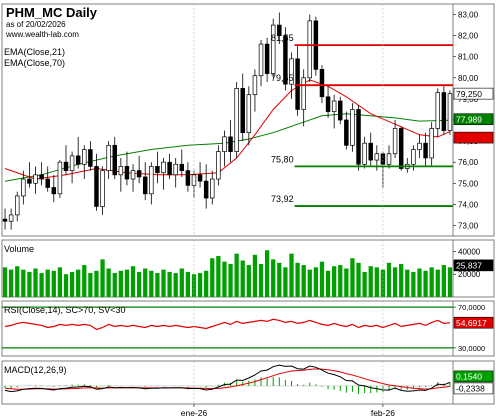 The image size is (496, 420). I want to click on rsi-pane: 30,0000 70,0000 54,6917, so click(248, 328).